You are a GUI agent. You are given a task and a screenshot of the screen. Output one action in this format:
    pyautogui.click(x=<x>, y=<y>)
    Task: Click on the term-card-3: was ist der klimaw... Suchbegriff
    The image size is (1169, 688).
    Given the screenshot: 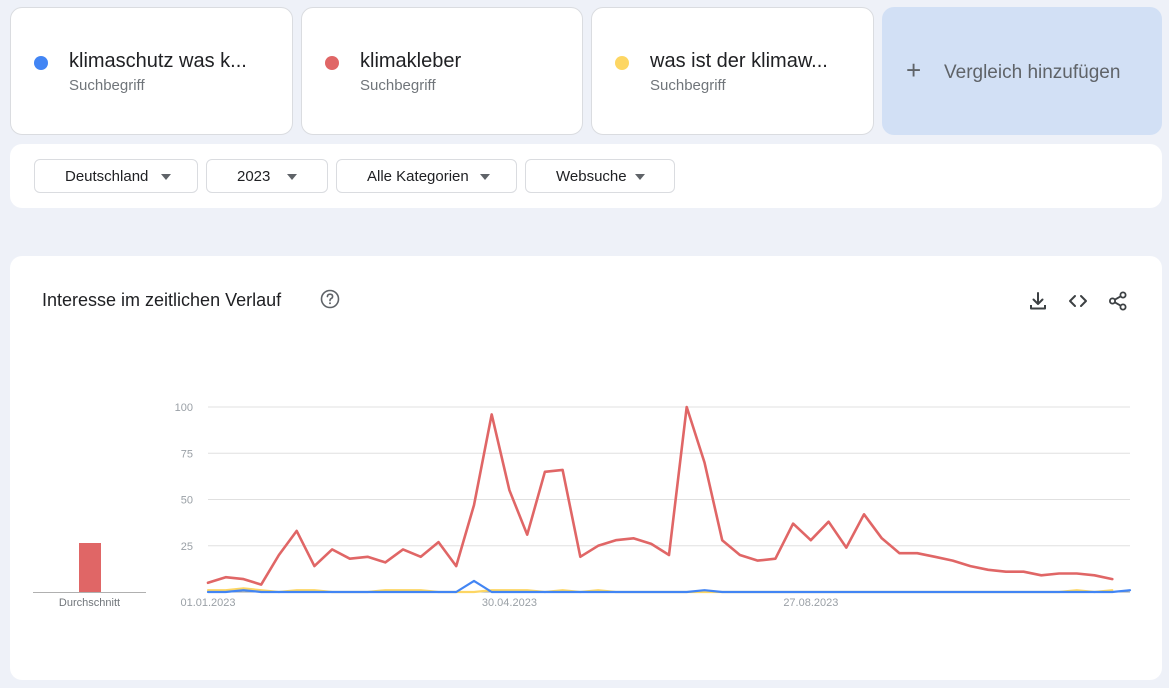 What is the action you would take?
    pyautogui.click(x=732, y=71)
    